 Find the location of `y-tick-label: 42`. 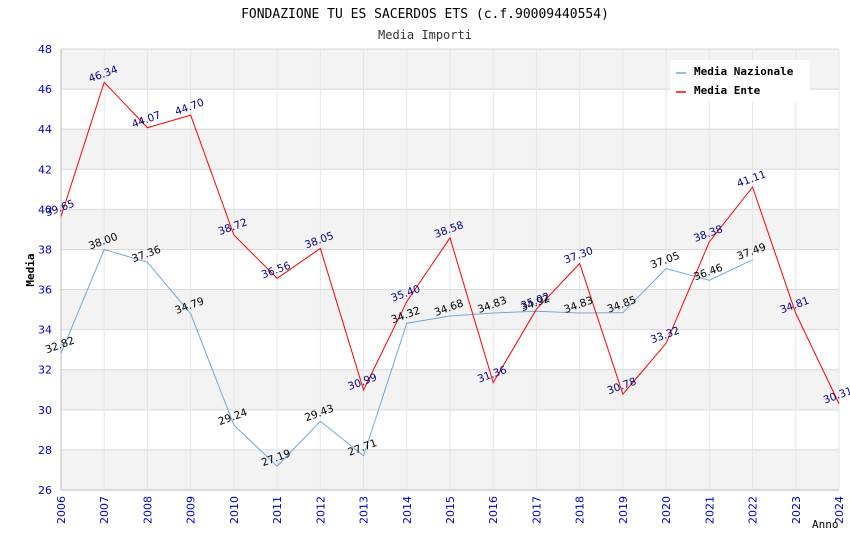

y-tick-label: 42 is located at coordinates (45, 169).